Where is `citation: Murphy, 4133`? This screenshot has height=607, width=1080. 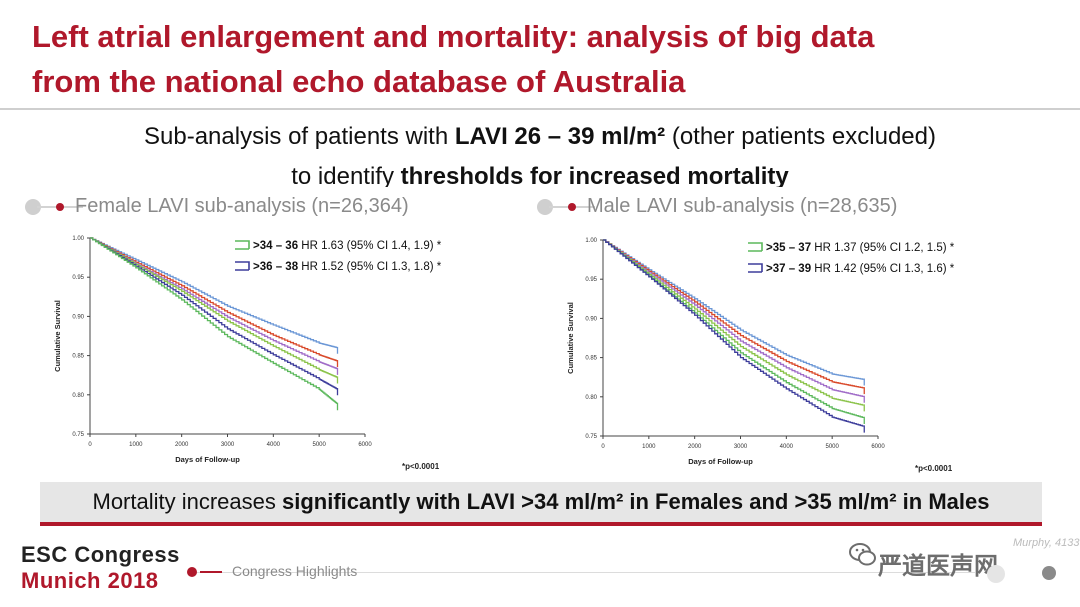
citation: Murphy, 4133 is located at coordinates (1046, 543).